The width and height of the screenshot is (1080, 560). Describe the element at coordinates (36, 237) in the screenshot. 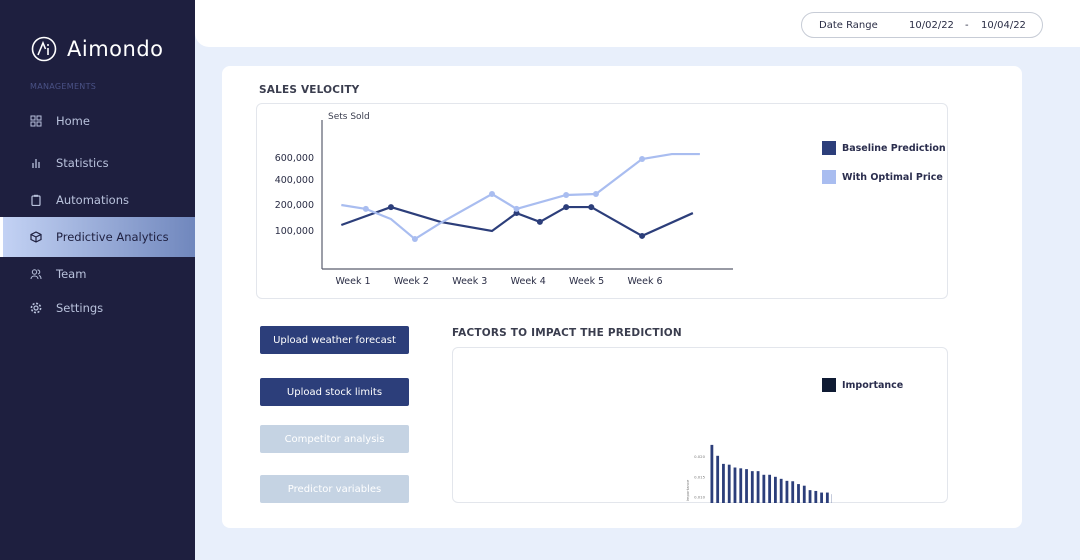

I see `cube-icon` at that location.